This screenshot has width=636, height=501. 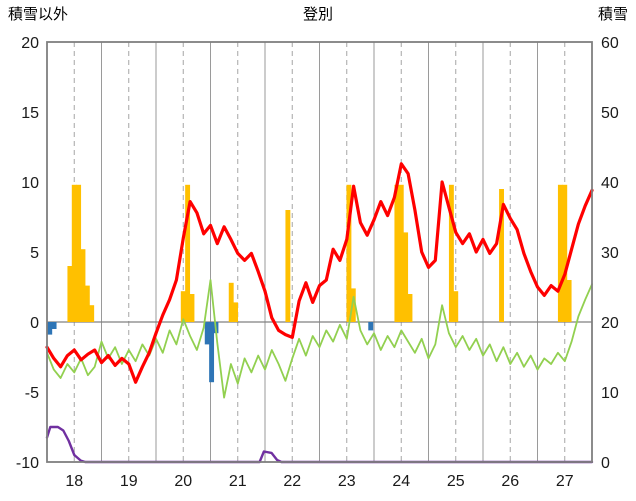 What do you see at coordinates (238, 481) in the screenshot?
I see `svg-text: 21` at bounding box center [238, 481].